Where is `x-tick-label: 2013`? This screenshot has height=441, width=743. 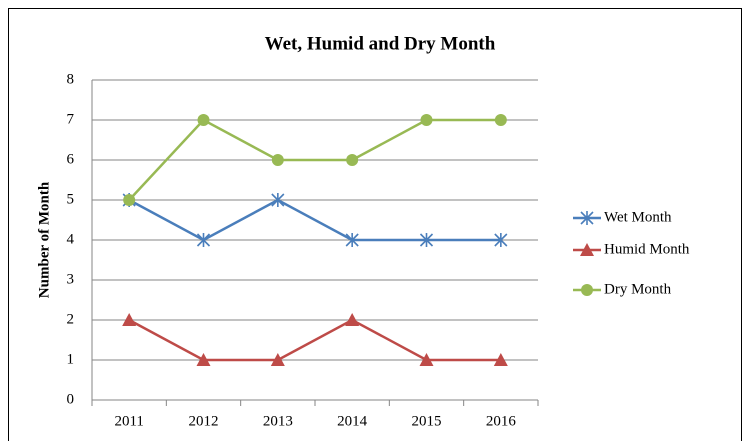 x-tick-label: 2013 is located at coordinates (278, 421).